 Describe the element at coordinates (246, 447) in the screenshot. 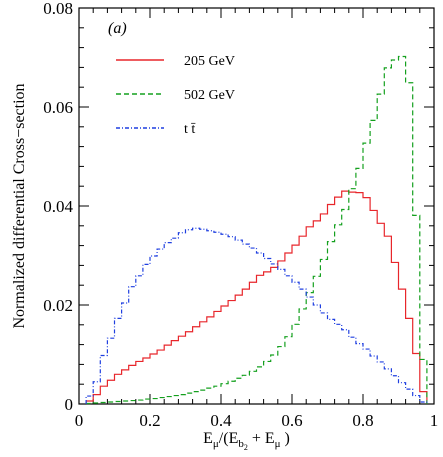

I see `x-axis-title-two: 2` at that location.